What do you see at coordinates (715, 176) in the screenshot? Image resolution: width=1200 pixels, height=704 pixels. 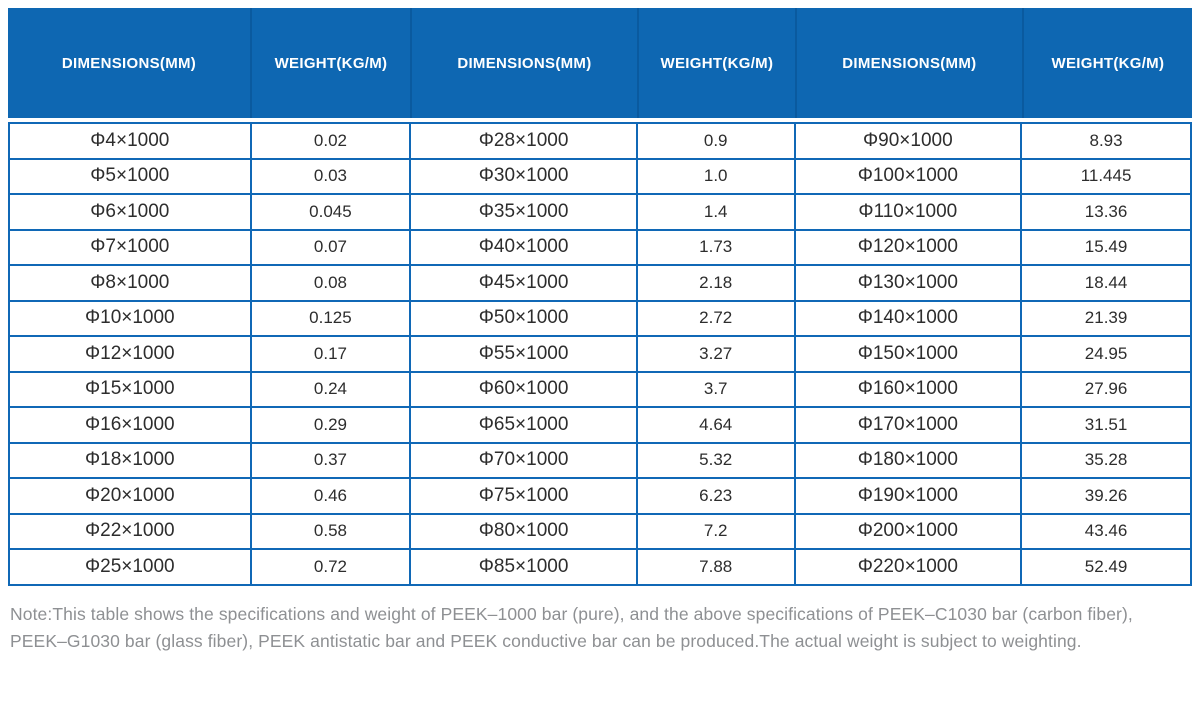 I see `weight-cell: 1.0` at bounding box center [715, 176].